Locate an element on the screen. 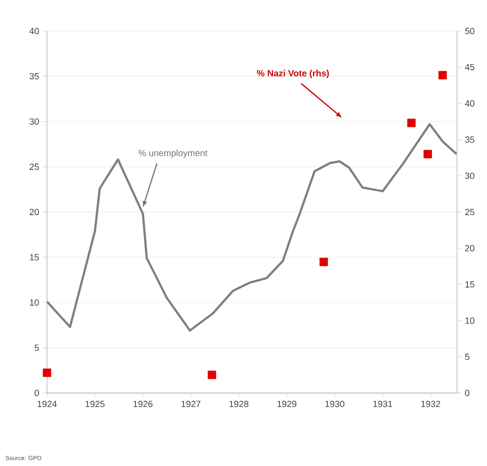 The image size is (487, 466). y2-tick-label: 40 is located at coordinates (469, 103).